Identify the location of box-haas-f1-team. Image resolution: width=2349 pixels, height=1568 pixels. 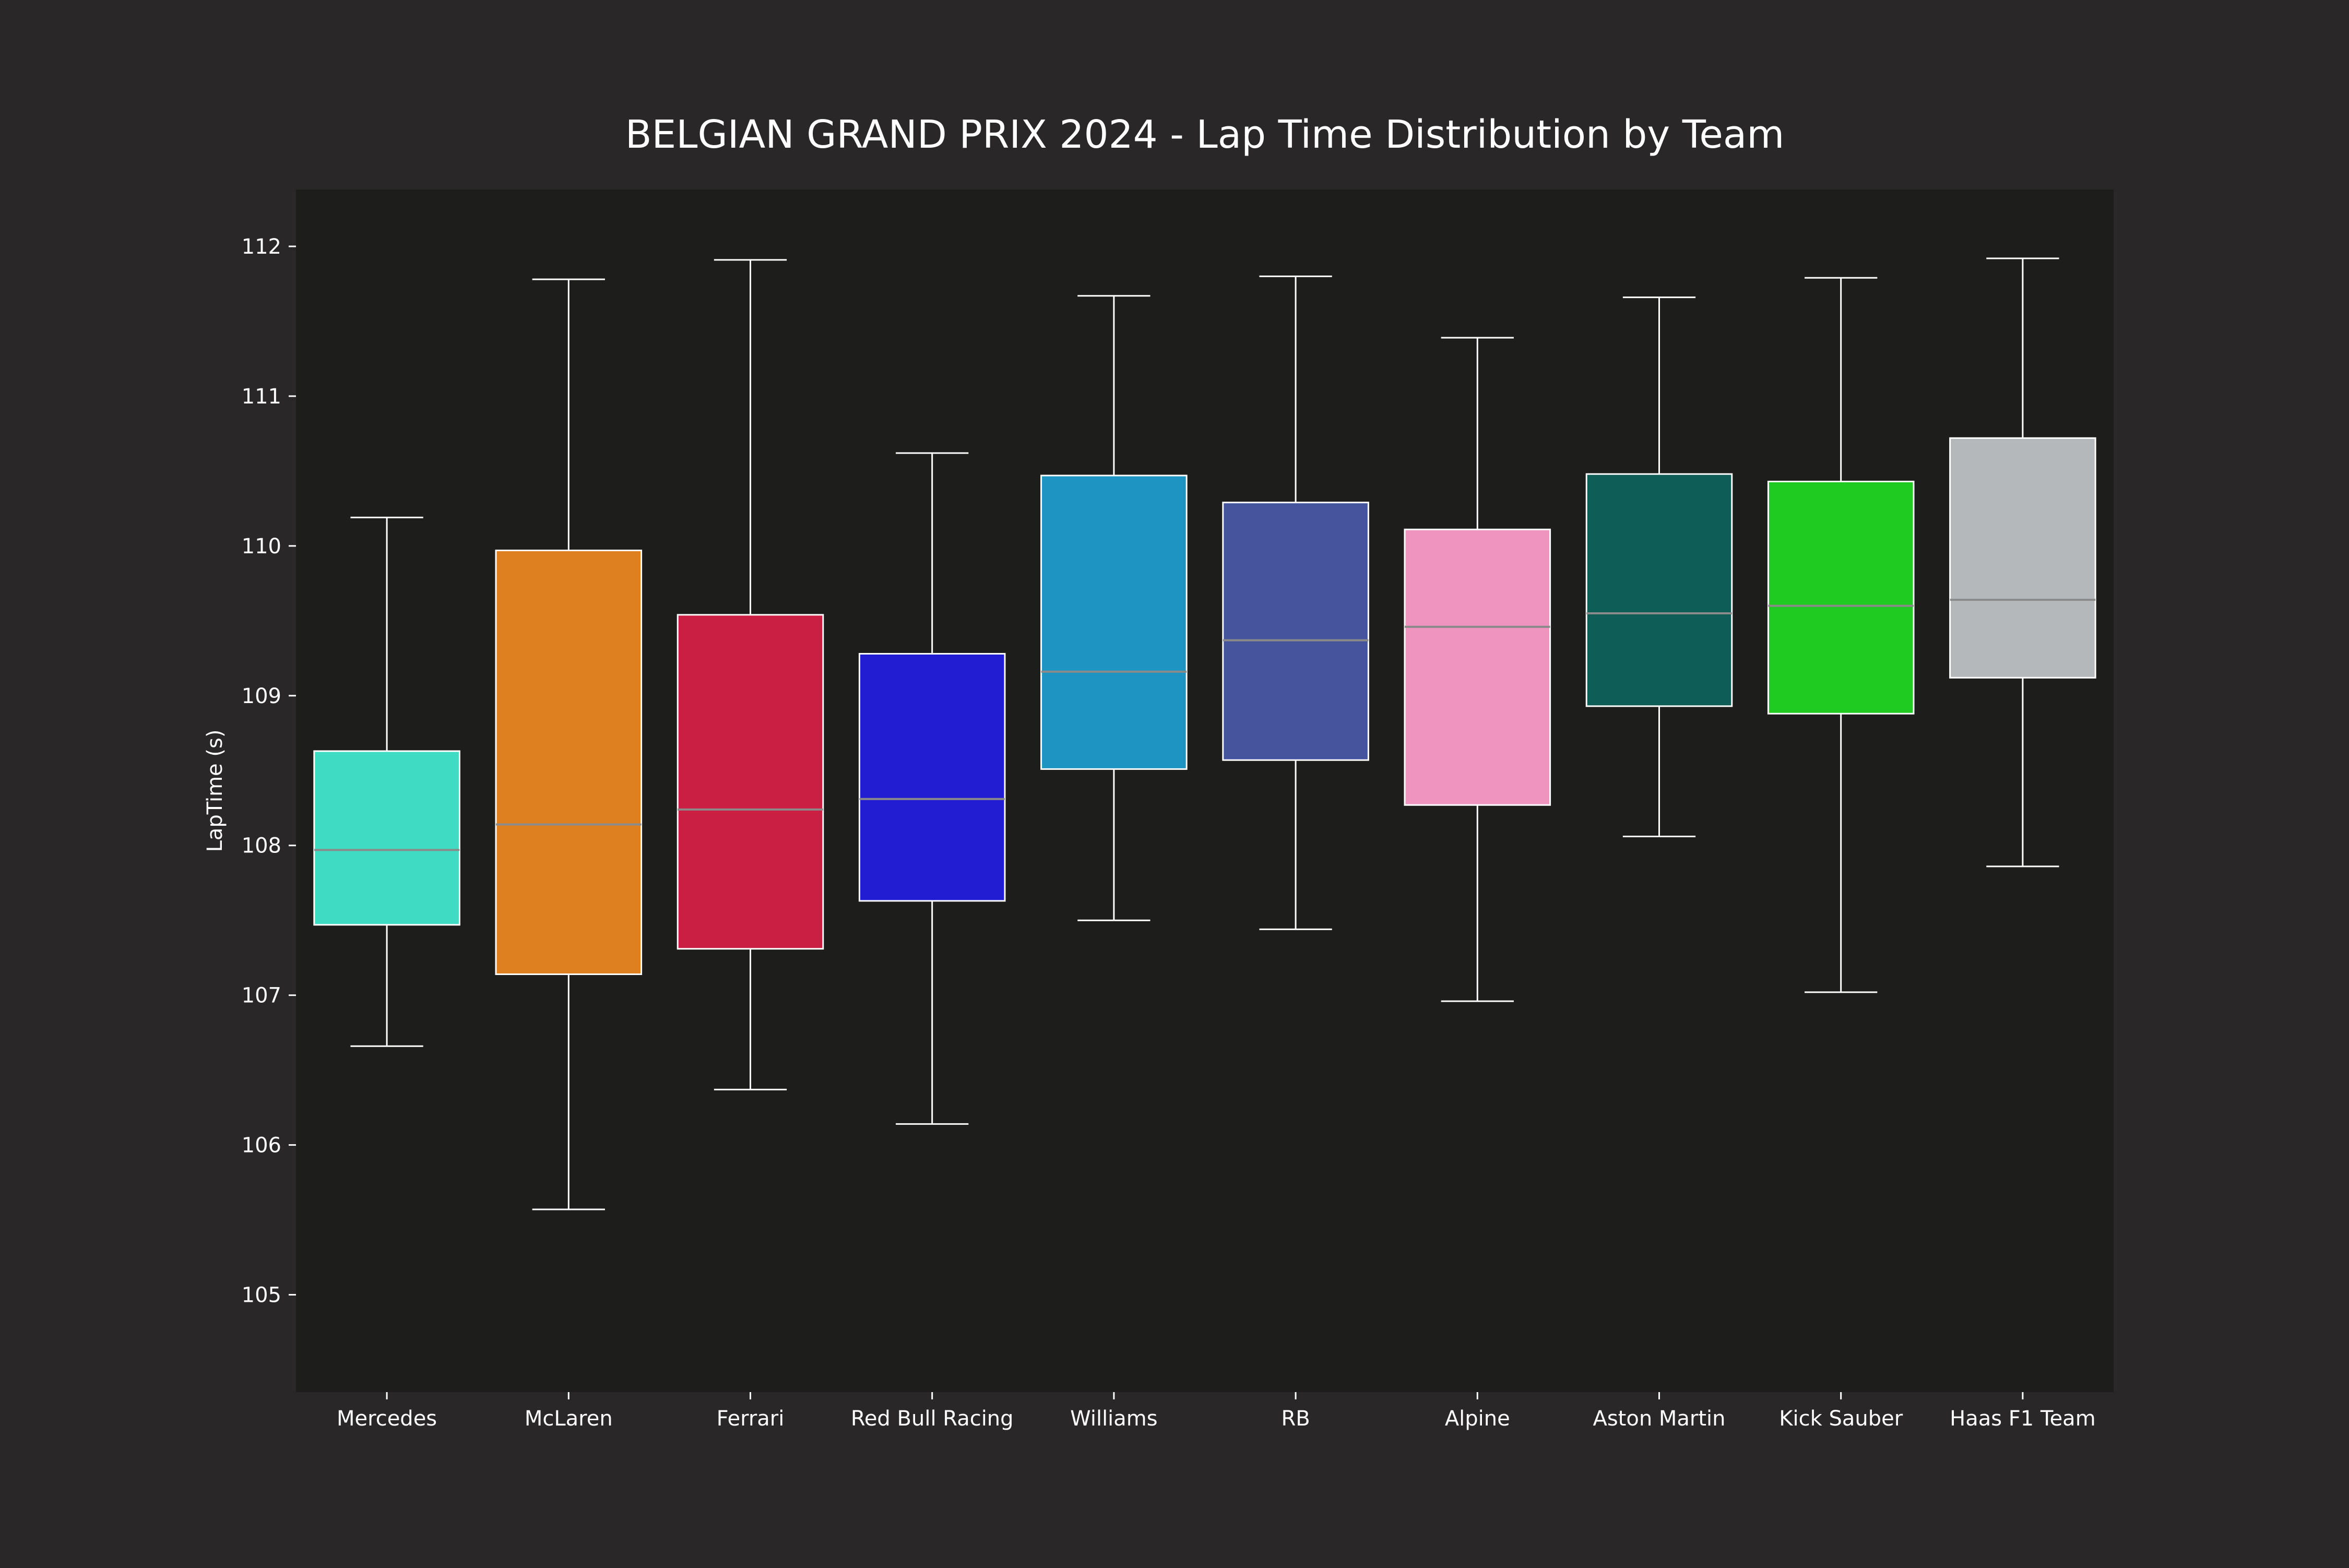
(2022, 562).